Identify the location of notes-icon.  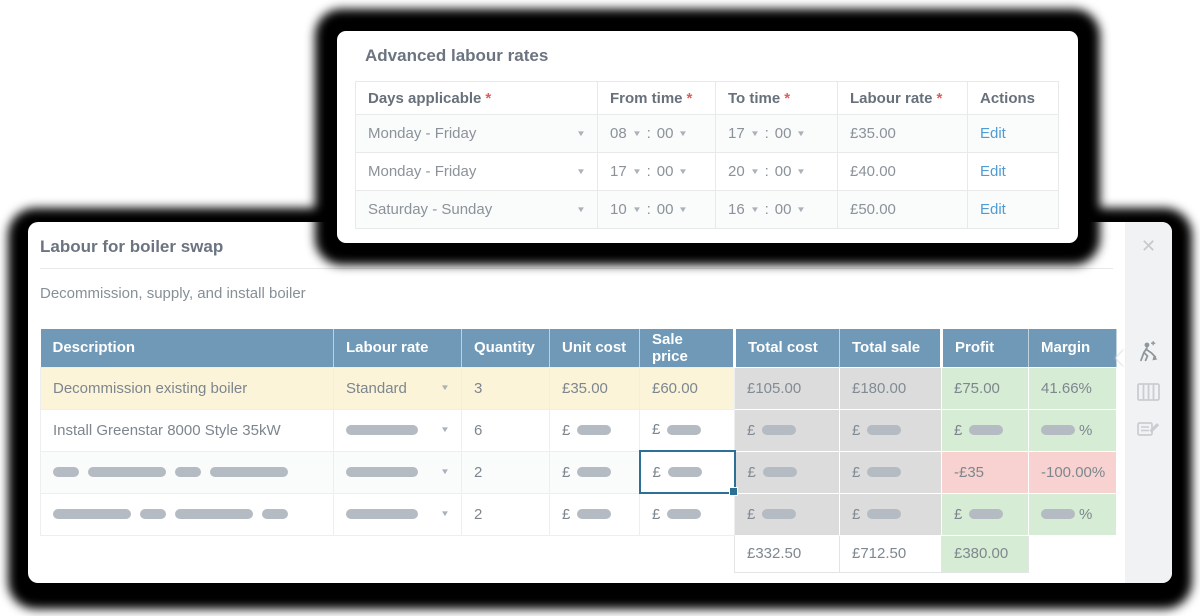
(1148, 428).